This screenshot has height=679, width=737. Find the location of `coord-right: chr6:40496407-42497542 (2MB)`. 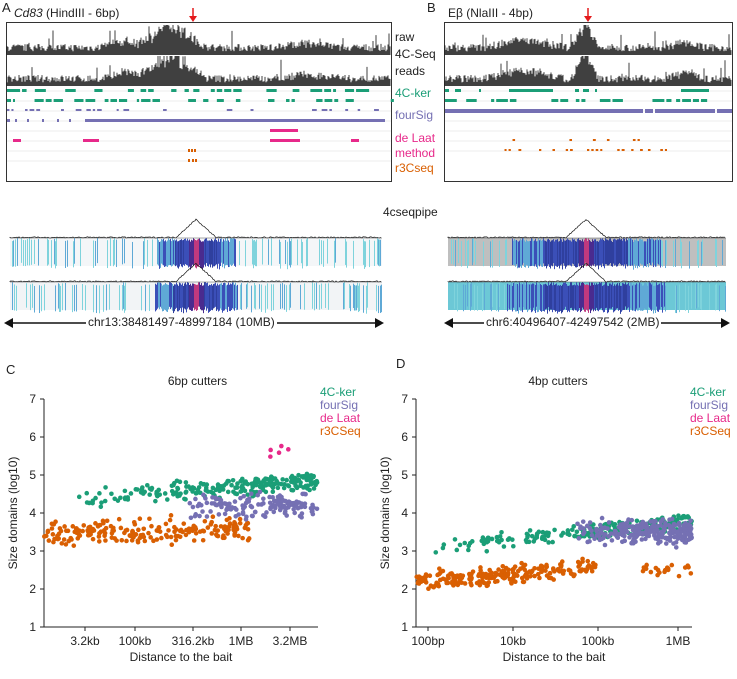

coord-right: chr6:40496407-42497542 (2MB) is located at coordinates (573, 322).